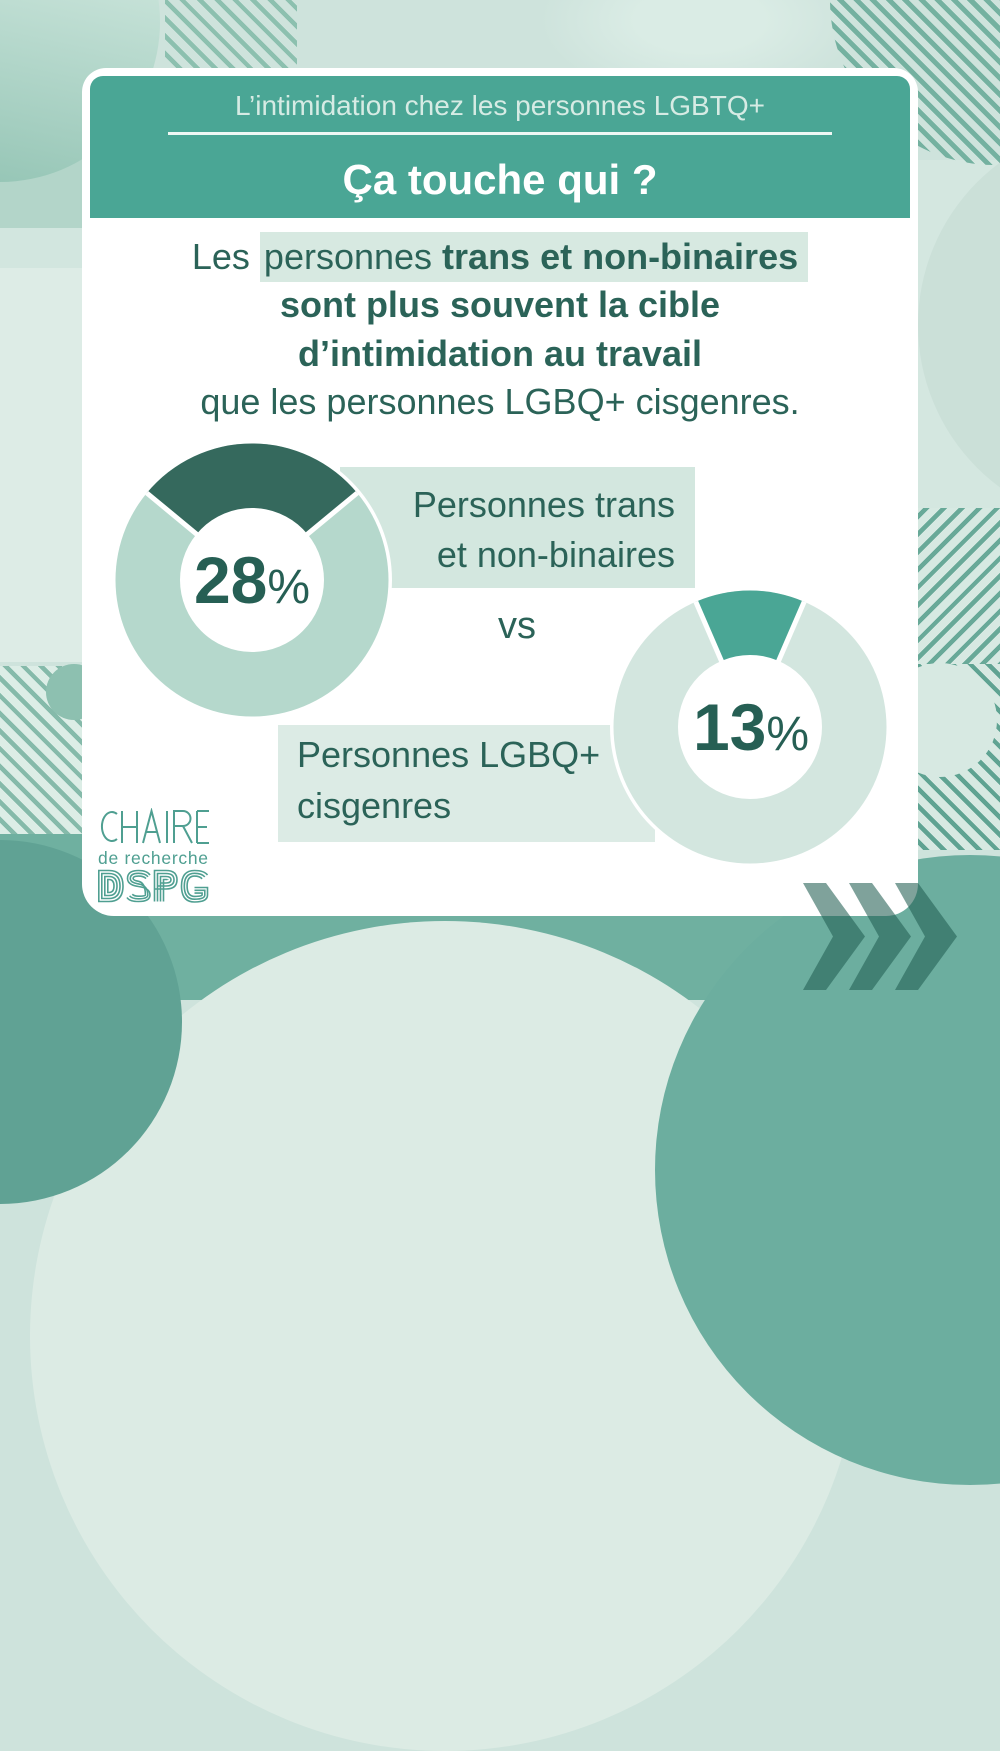  Describe the element at coordinates (153, 858) in the screenshot. I see `svg-text: de recherche` at that location.